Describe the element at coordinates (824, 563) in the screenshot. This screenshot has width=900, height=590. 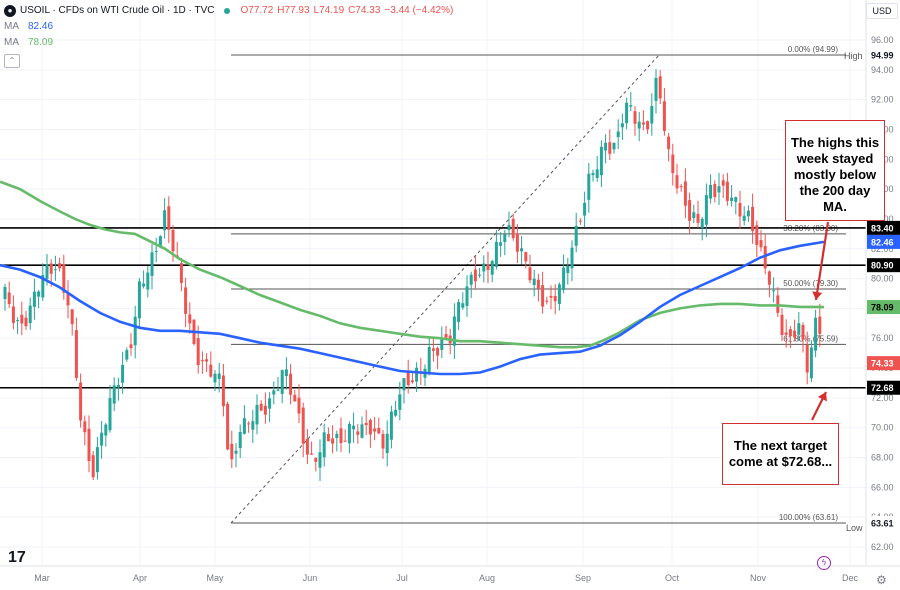
I see `lightning-icon: ϟ` at that location.